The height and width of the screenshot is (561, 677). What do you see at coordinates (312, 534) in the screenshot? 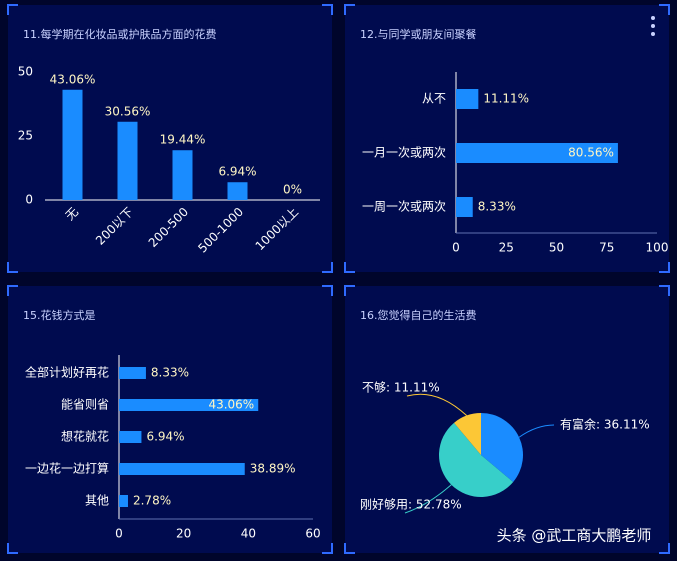
I see `x-tick-label: 60` at bounding box center [312, 534].